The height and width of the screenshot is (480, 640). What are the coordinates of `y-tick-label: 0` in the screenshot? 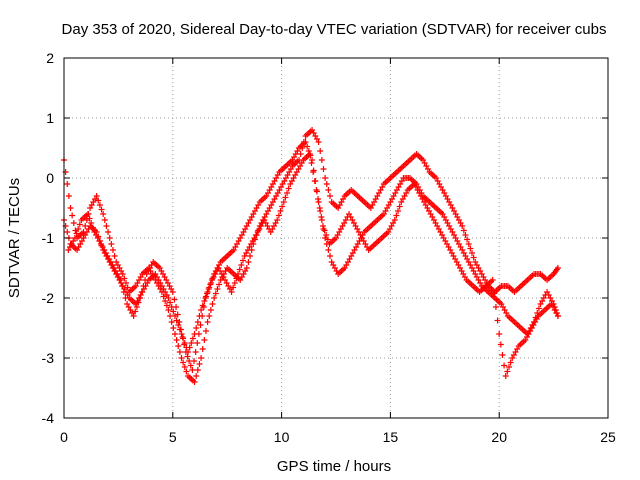 It's located at (50, 178).